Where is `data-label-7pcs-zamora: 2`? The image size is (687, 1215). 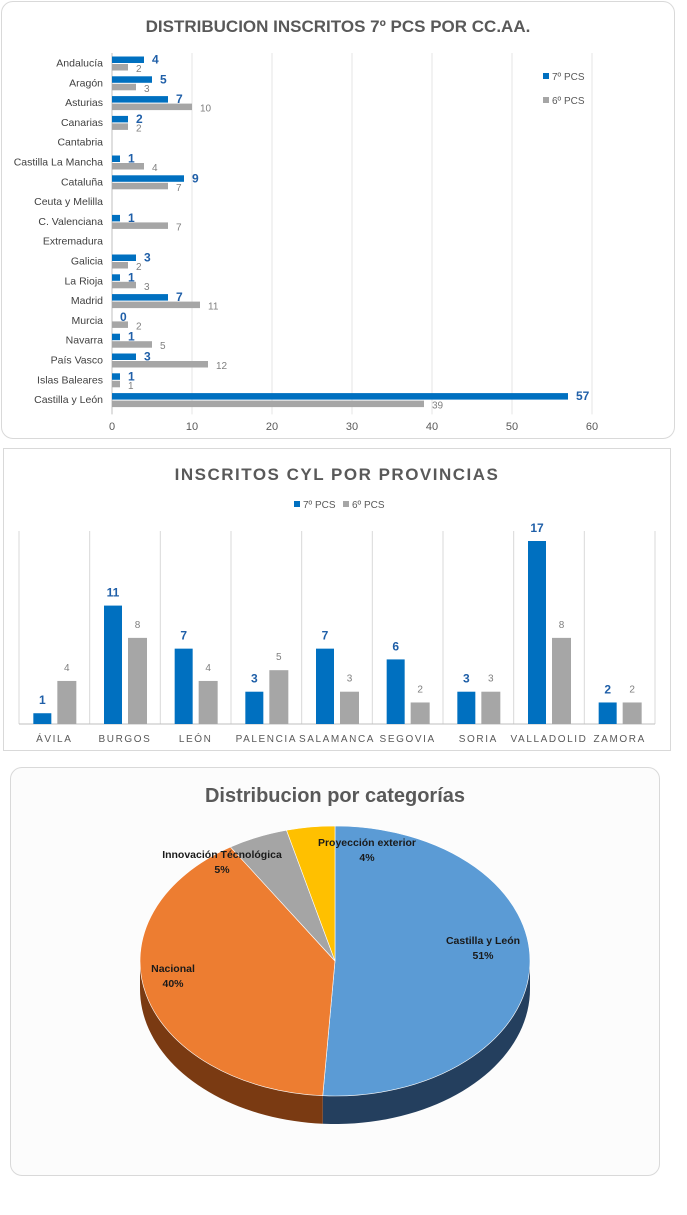 data-label-7pcs-zamora: 2 is located at coordinates (607, 689).